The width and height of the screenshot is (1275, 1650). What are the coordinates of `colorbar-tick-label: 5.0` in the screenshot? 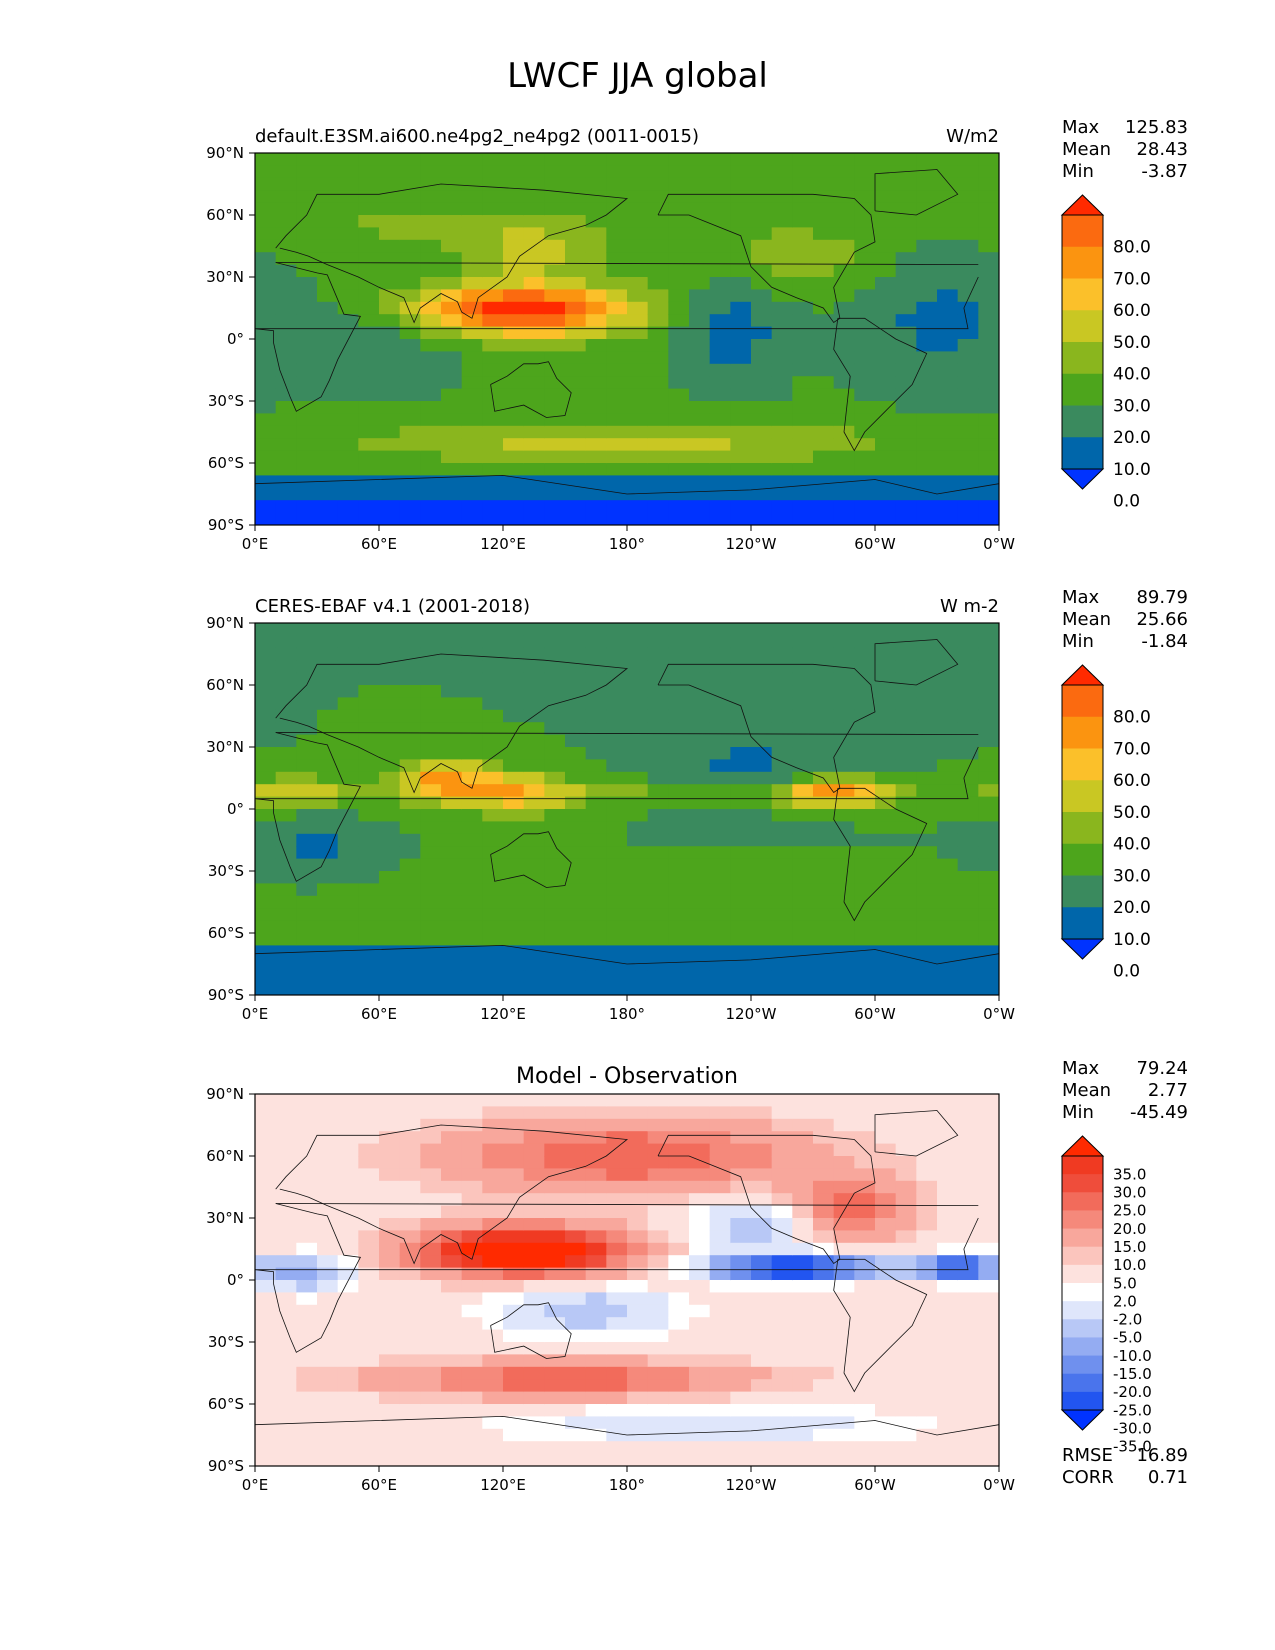 It's located at (1125, 1283).